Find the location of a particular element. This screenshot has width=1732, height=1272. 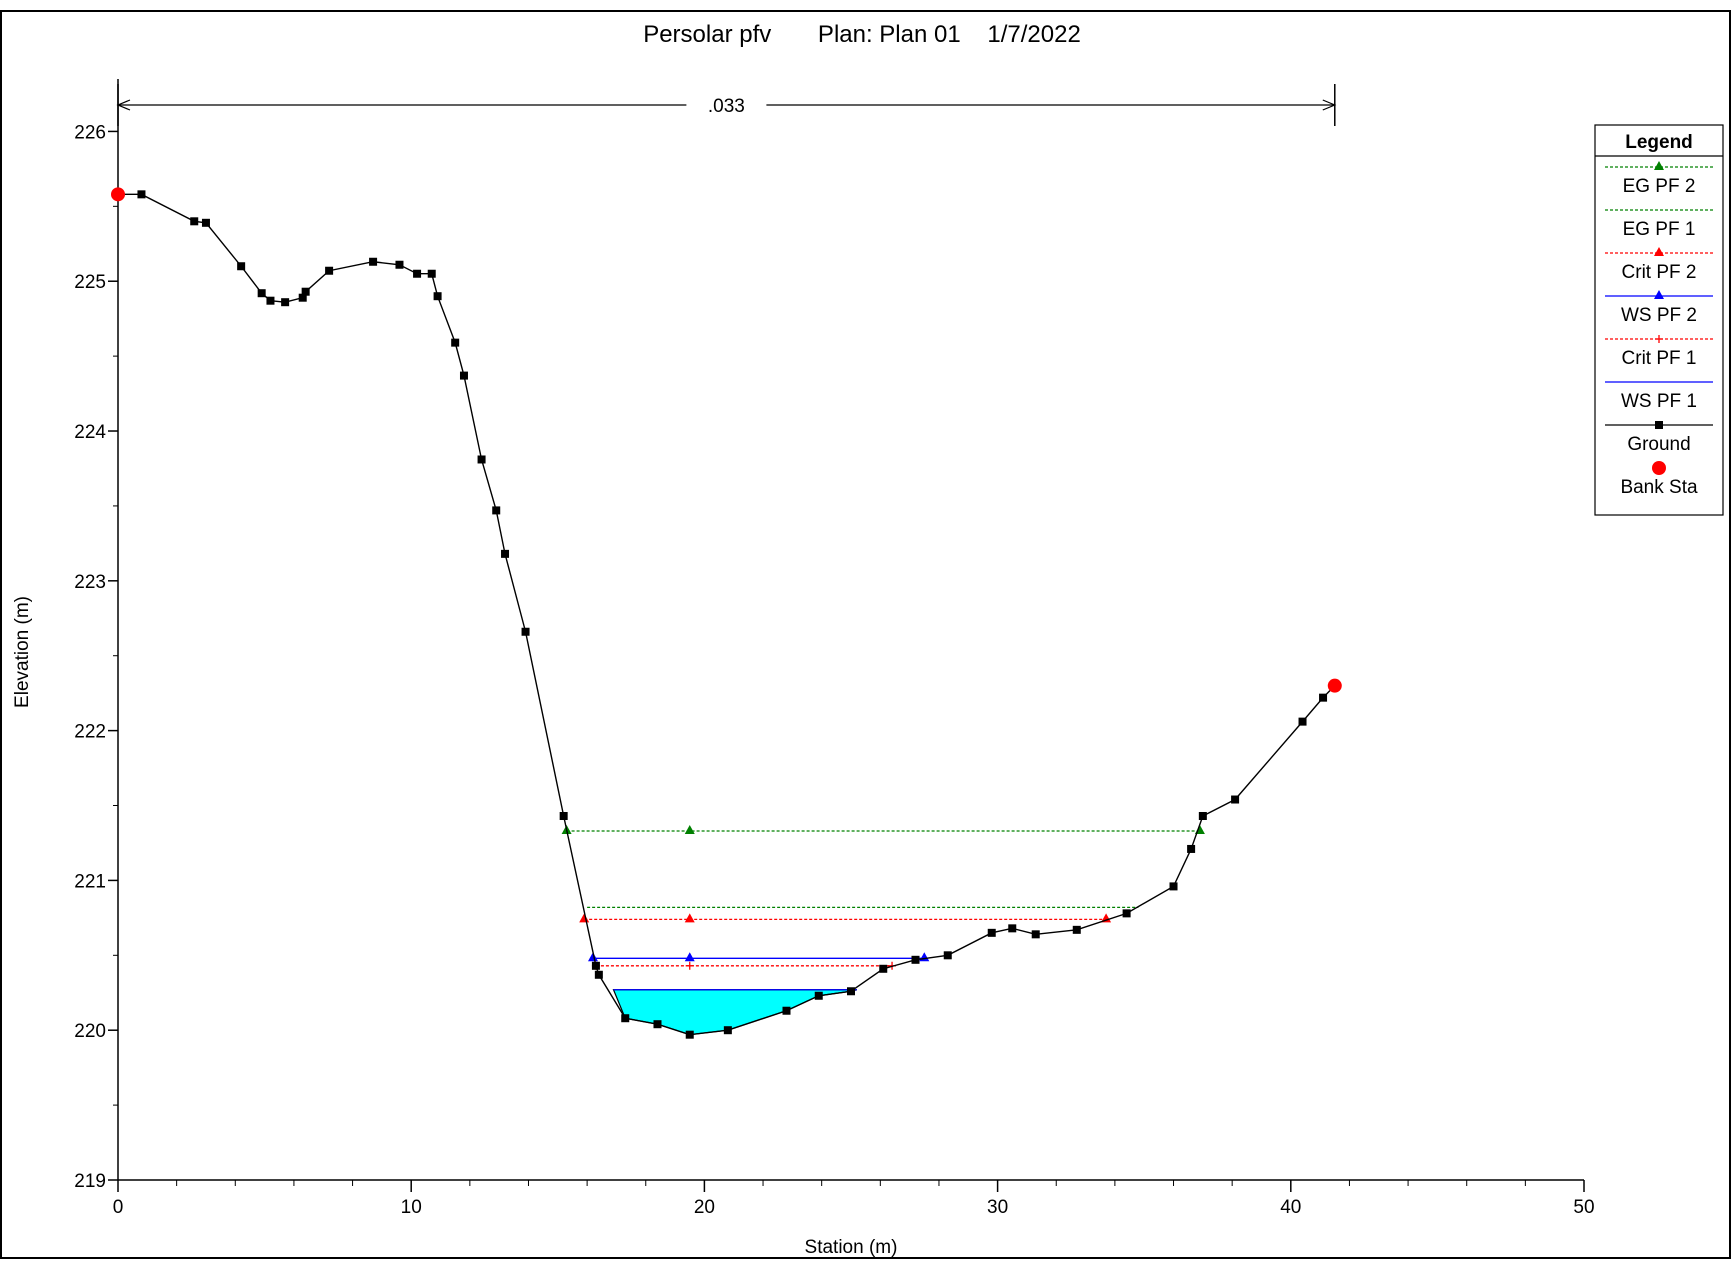

legend-ground-marker is located at coordinates (1659, 425).